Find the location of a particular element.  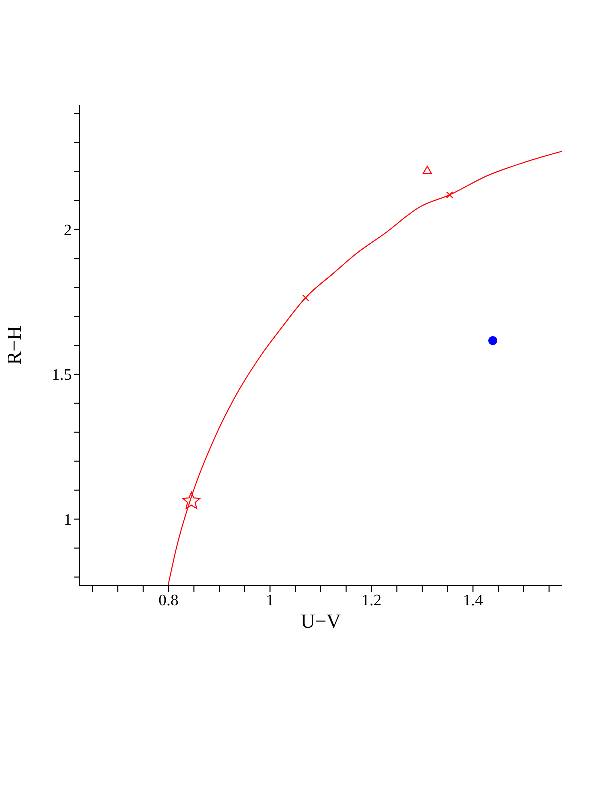

y-tick-label: 1.5 is located at coordinates (62, 375).